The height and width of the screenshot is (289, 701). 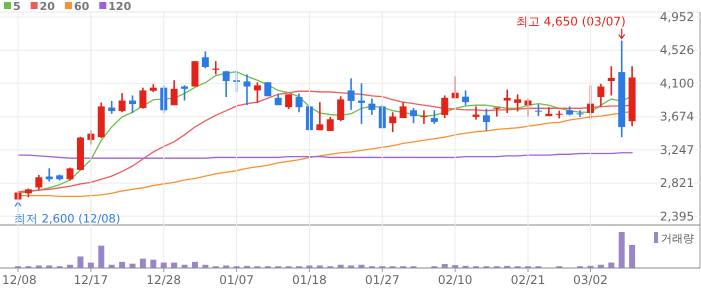 What do you see at coordinates (677, 17) in the screenshot?
I see `y-tick-label: 4,952` at bounding box center [677, 17].